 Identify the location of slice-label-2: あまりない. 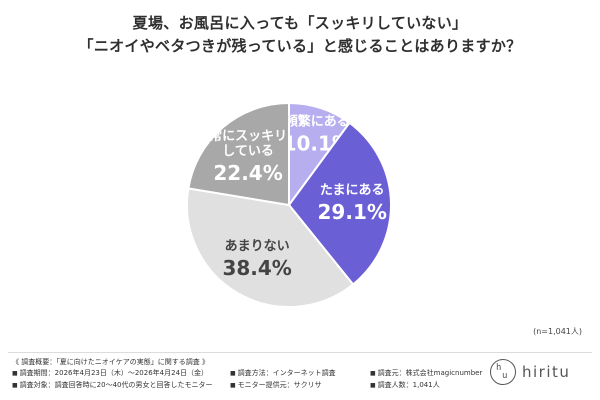
(257, 246).